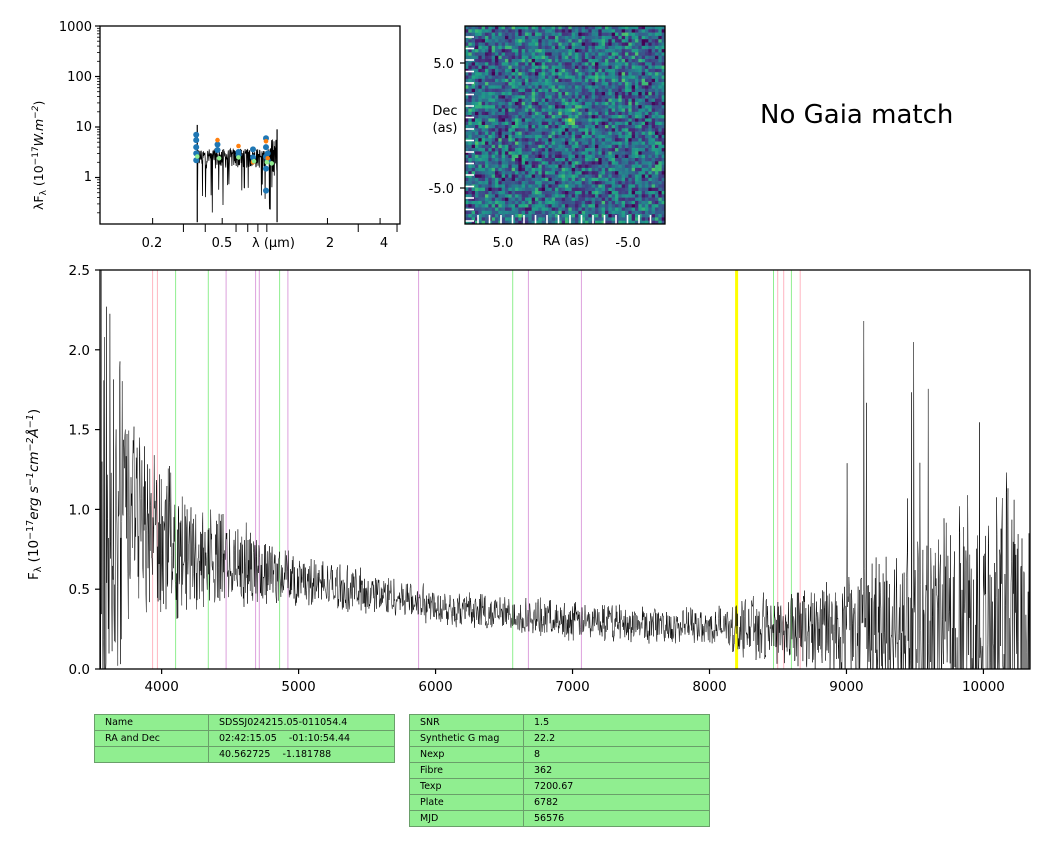 This screenshot has width=1050, height=852. Describe the element at coordinates (217, 150) in the screenshot. I see `sed-photometry-point-blue` at that location.